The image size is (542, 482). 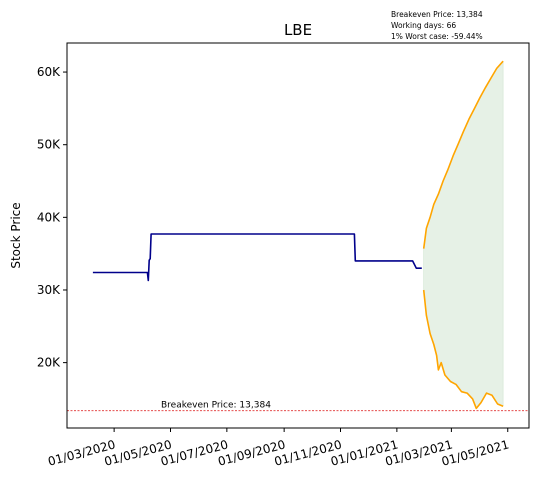 What do you see at coordinates (423, 25) in the screenshot?
I see `annotation-working-days: Working days: 66` at bounding box center [423, 25].